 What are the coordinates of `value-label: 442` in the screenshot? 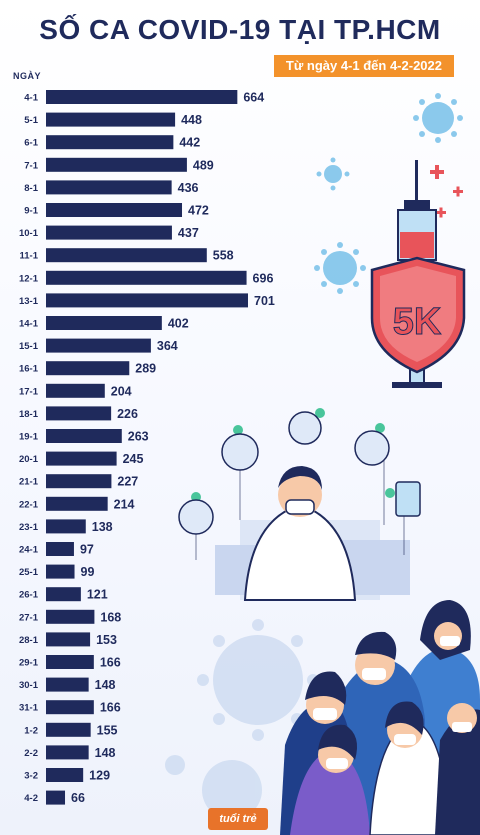 It's located at (189, 143).